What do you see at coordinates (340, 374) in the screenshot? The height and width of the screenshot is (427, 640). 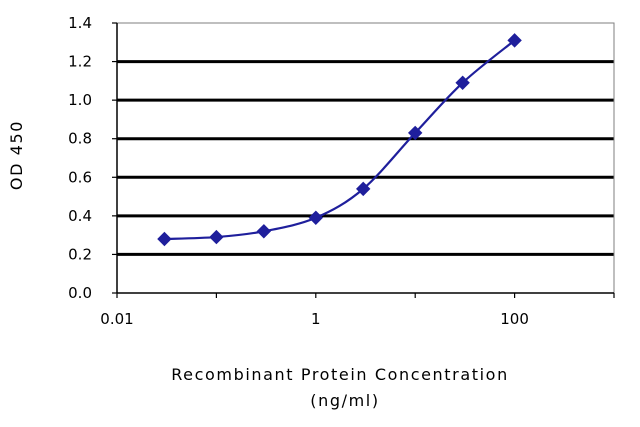 I see `x-axis-title: Recombinant Protein Concentration` at bounding box center [340, 374].